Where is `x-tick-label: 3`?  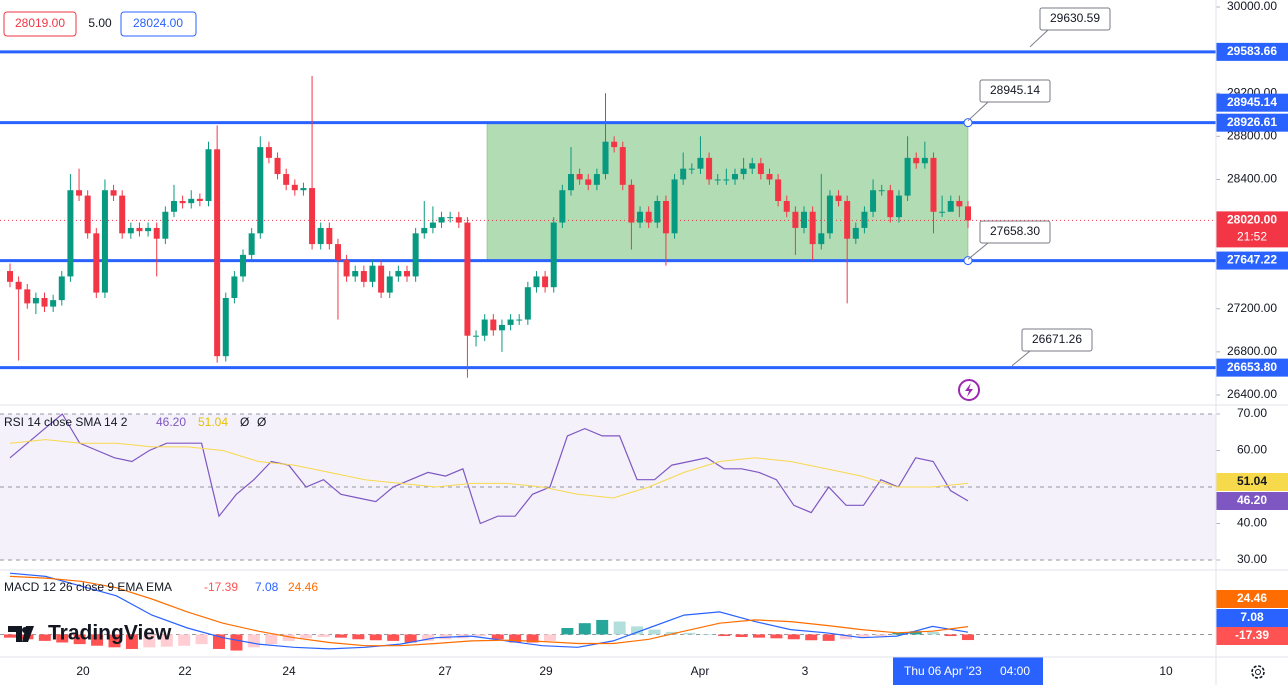
x-tick-label: 3 is located at coordinates (805, 671).